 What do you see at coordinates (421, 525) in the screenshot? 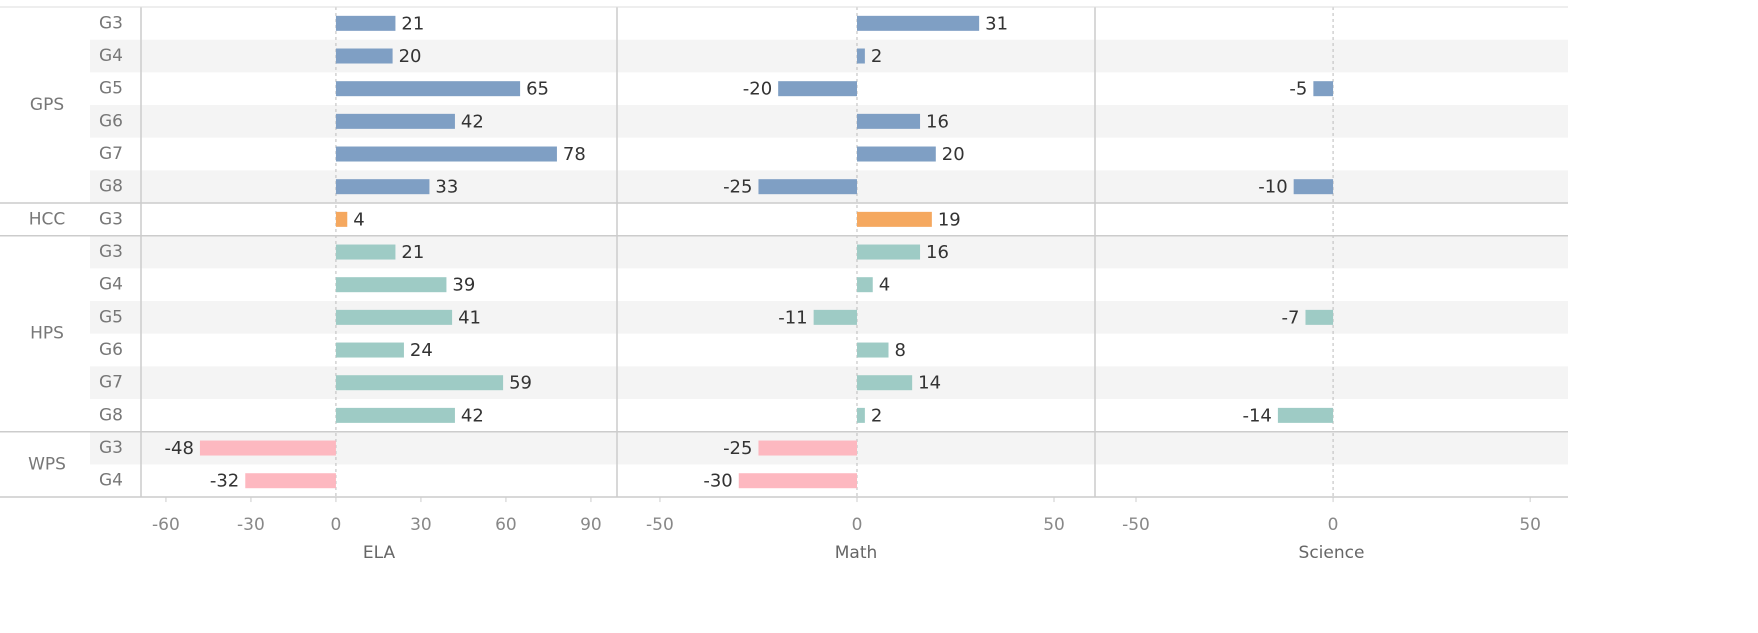
I see `x-tick-label: 30` at bounding box center [421, 525].